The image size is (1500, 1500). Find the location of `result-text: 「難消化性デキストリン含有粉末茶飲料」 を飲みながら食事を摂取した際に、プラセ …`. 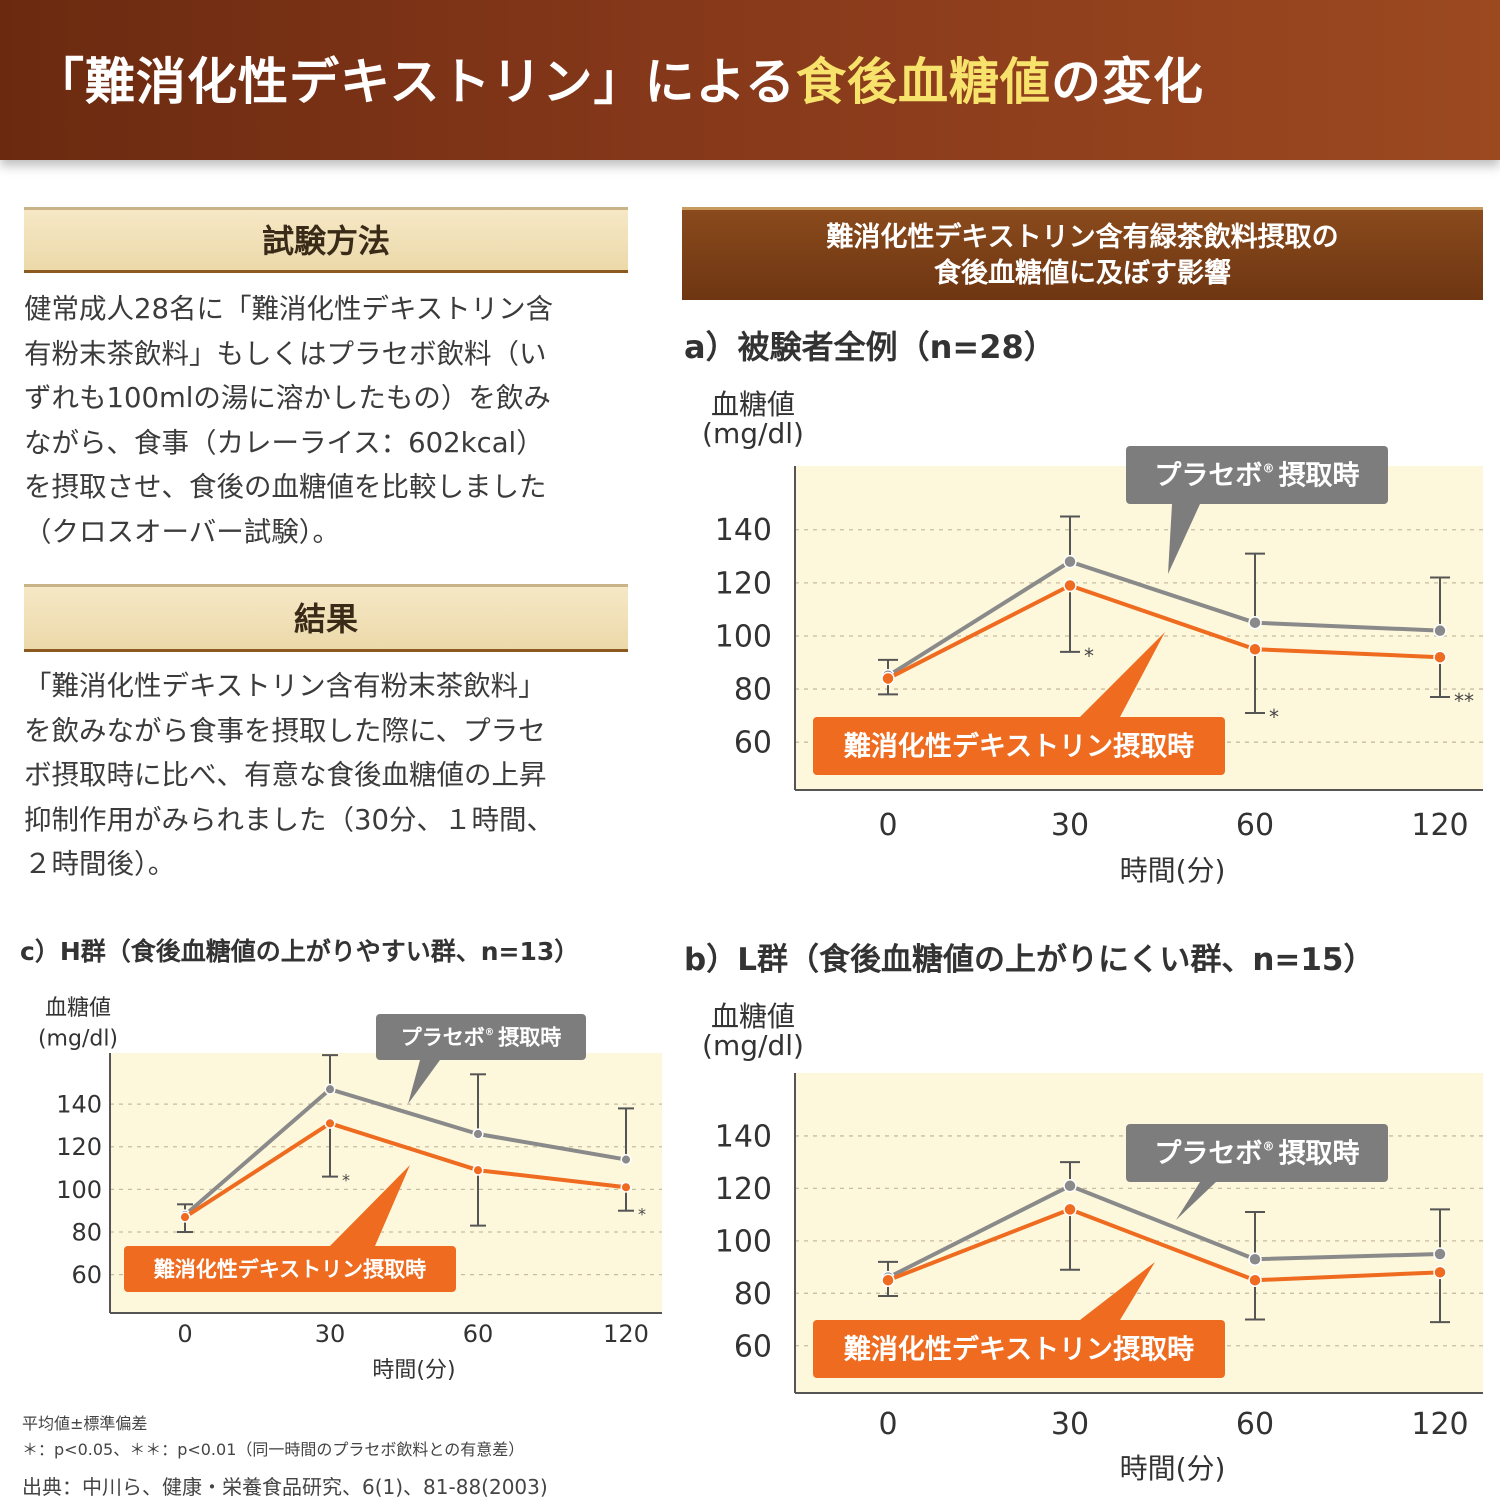

result-text: 「難消化性デキストリン含有粉末茶飲料」 を飲みながら食事を摂取した際に、プラセ … is located at coordinates (329, 775).